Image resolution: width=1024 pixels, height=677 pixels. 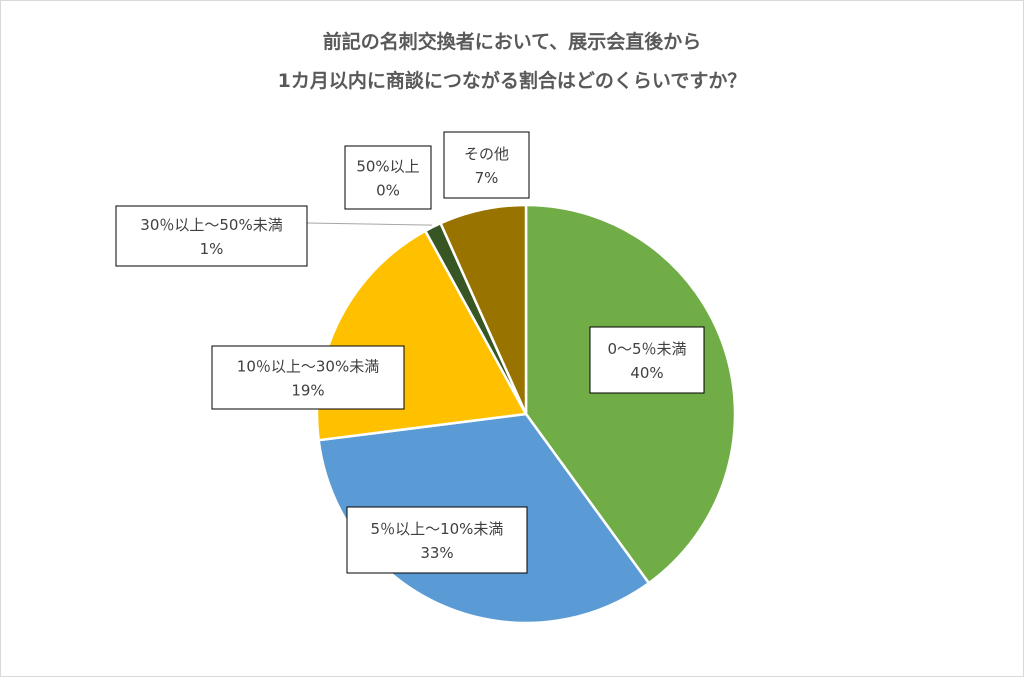 I want to click on data-label: 50%以上 0%, so click(x=388, y=177).